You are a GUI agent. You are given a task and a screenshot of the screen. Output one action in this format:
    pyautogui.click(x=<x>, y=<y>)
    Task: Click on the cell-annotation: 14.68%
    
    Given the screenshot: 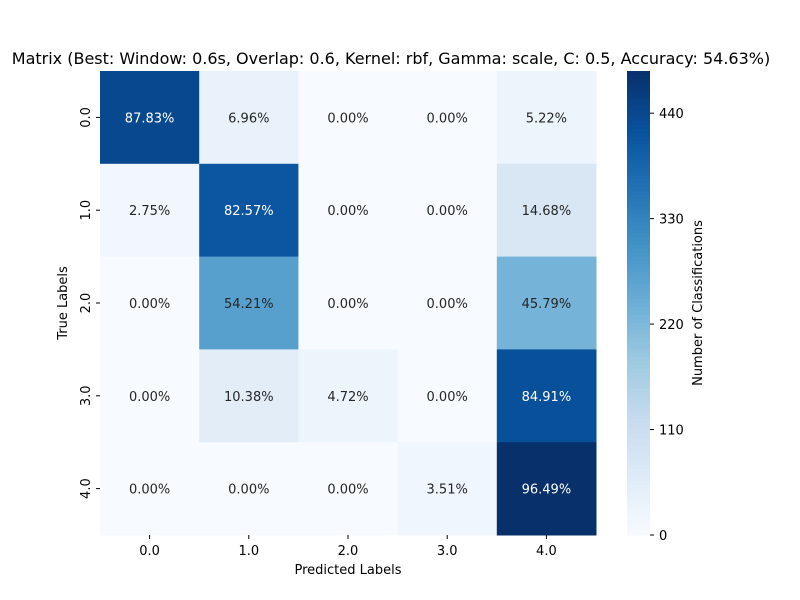 What is the action you would take?
    pyautogui.click(x=547, y=211)
    